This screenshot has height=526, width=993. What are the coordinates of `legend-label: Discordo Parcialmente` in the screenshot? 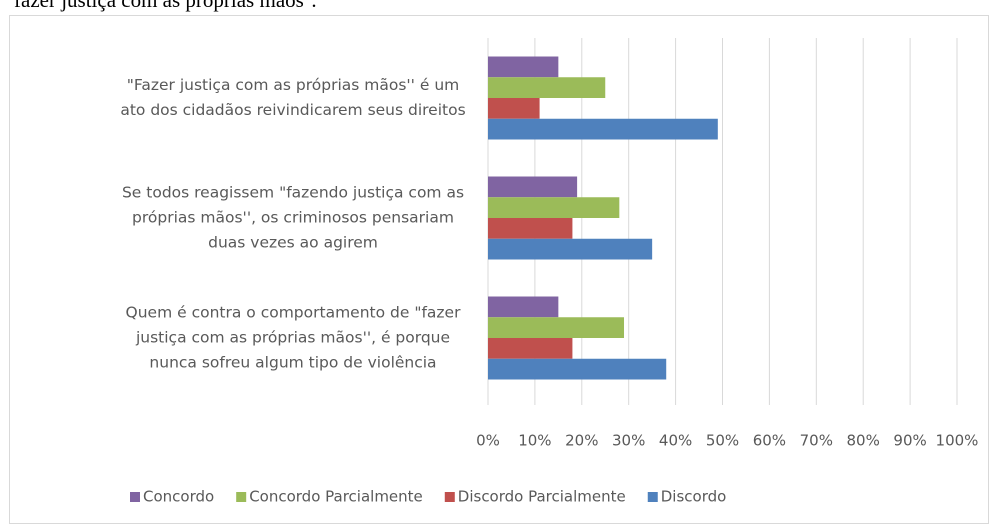 It's located at (542, 497).